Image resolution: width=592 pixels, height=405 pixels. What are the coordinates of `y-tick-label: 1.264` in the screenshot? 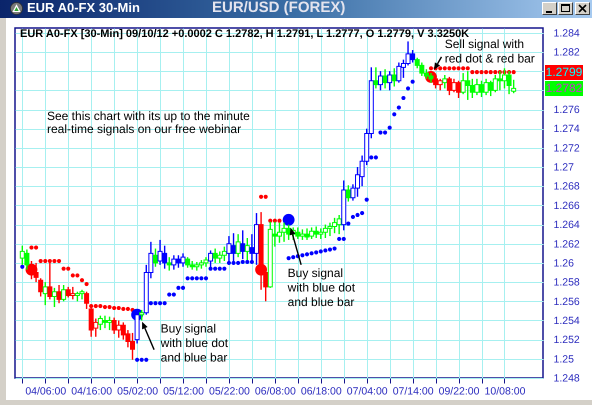 It's located at (567, 225).